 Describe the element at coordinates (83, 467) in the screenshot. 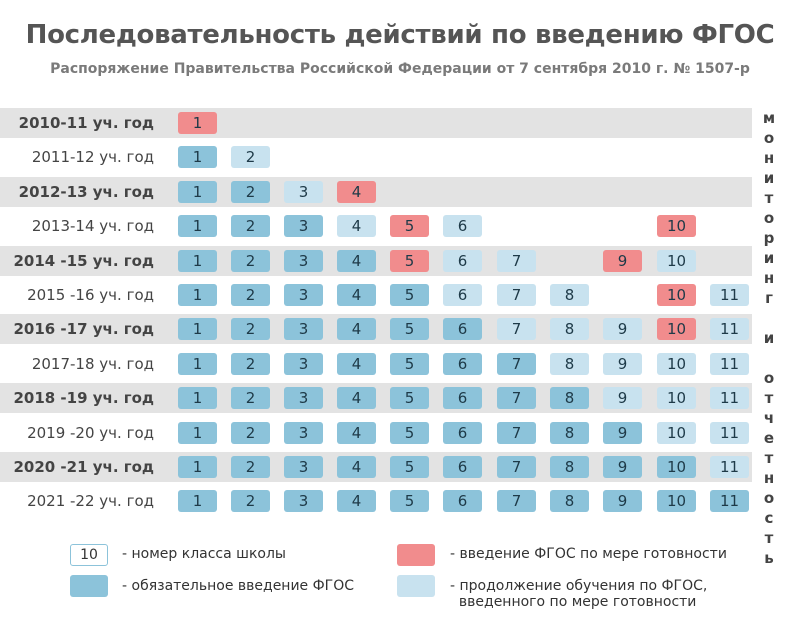

I see `year-label: 2020 -21 уч. год` at that location.